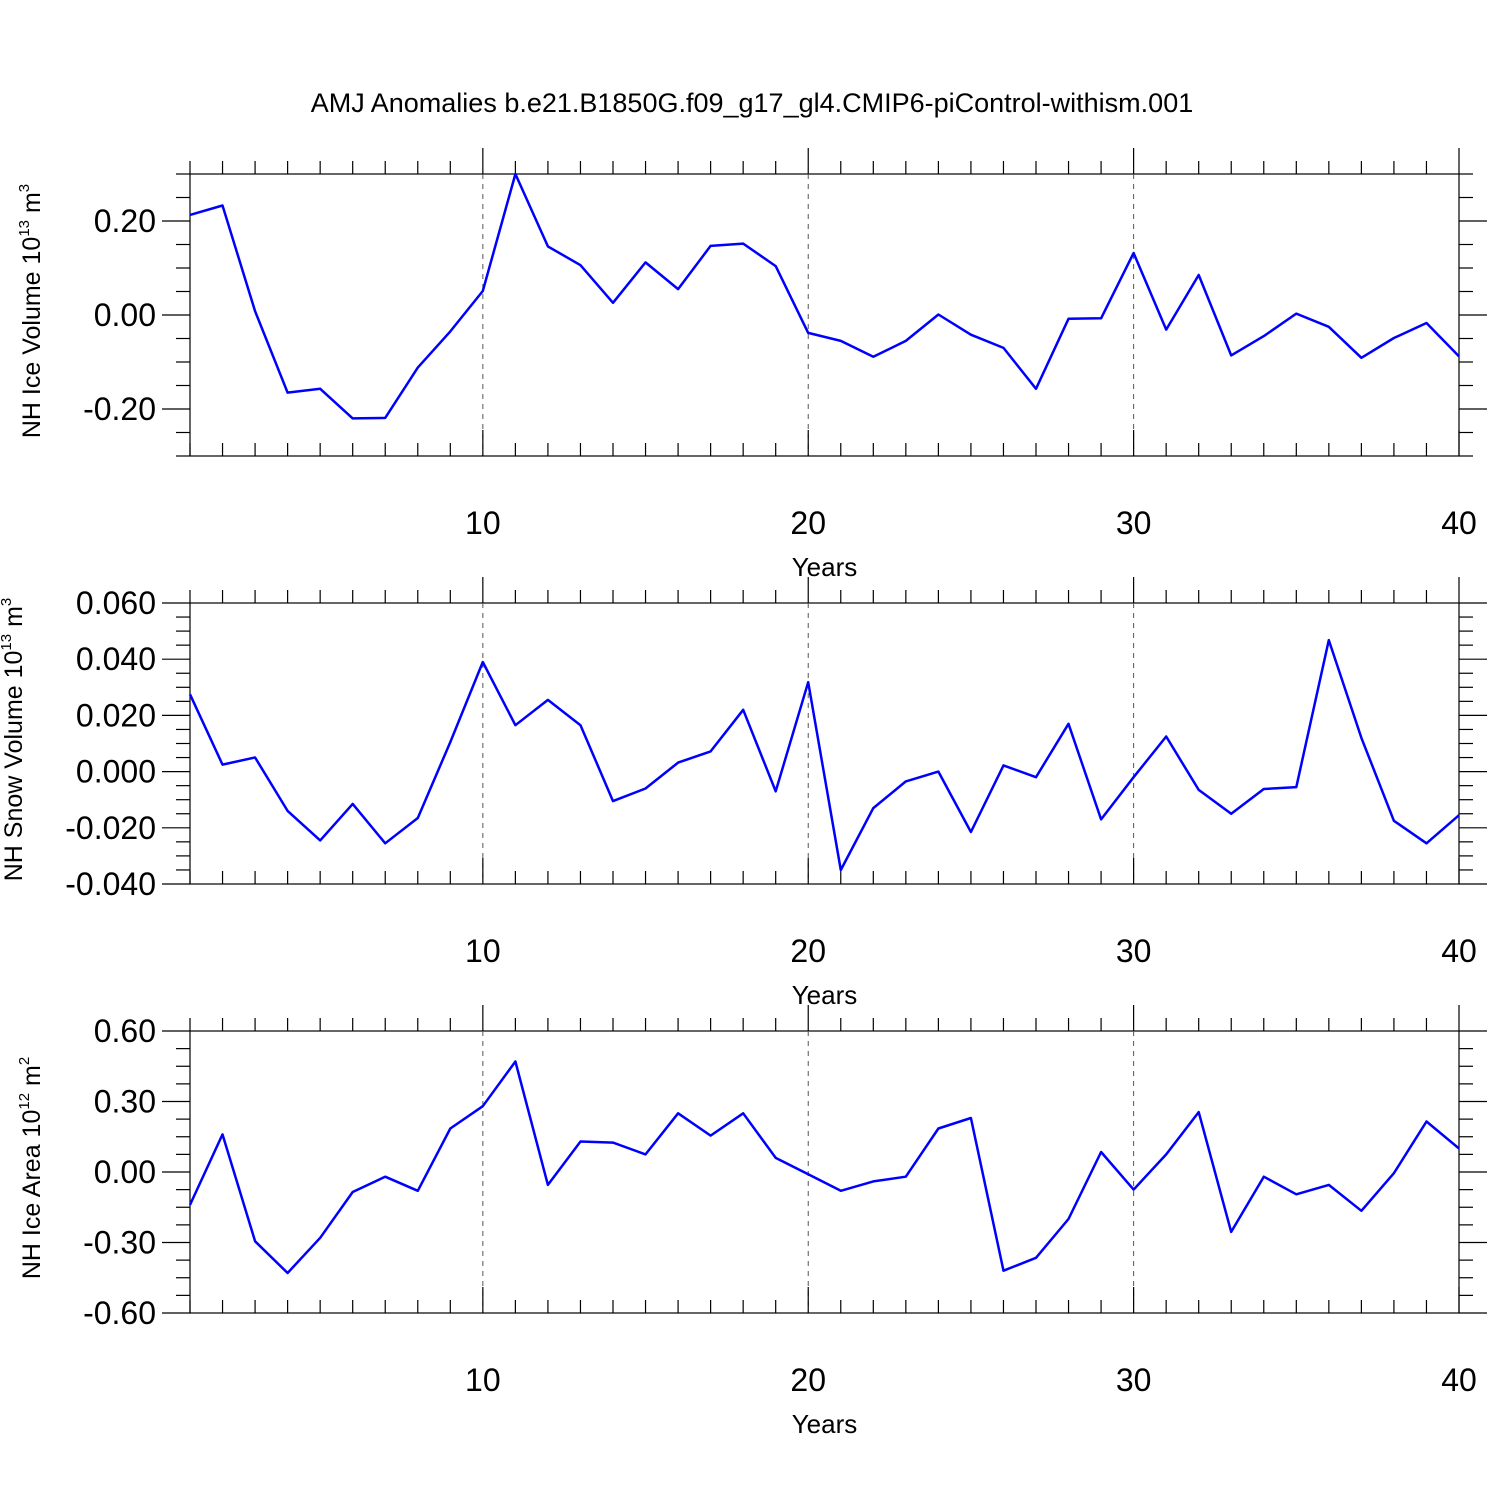  What do you see at coordinates (7, 602) in the screenshot?
I see `snow-volume-y-axis-label-unit-exponent: 3` at bounding box center [7, 602].